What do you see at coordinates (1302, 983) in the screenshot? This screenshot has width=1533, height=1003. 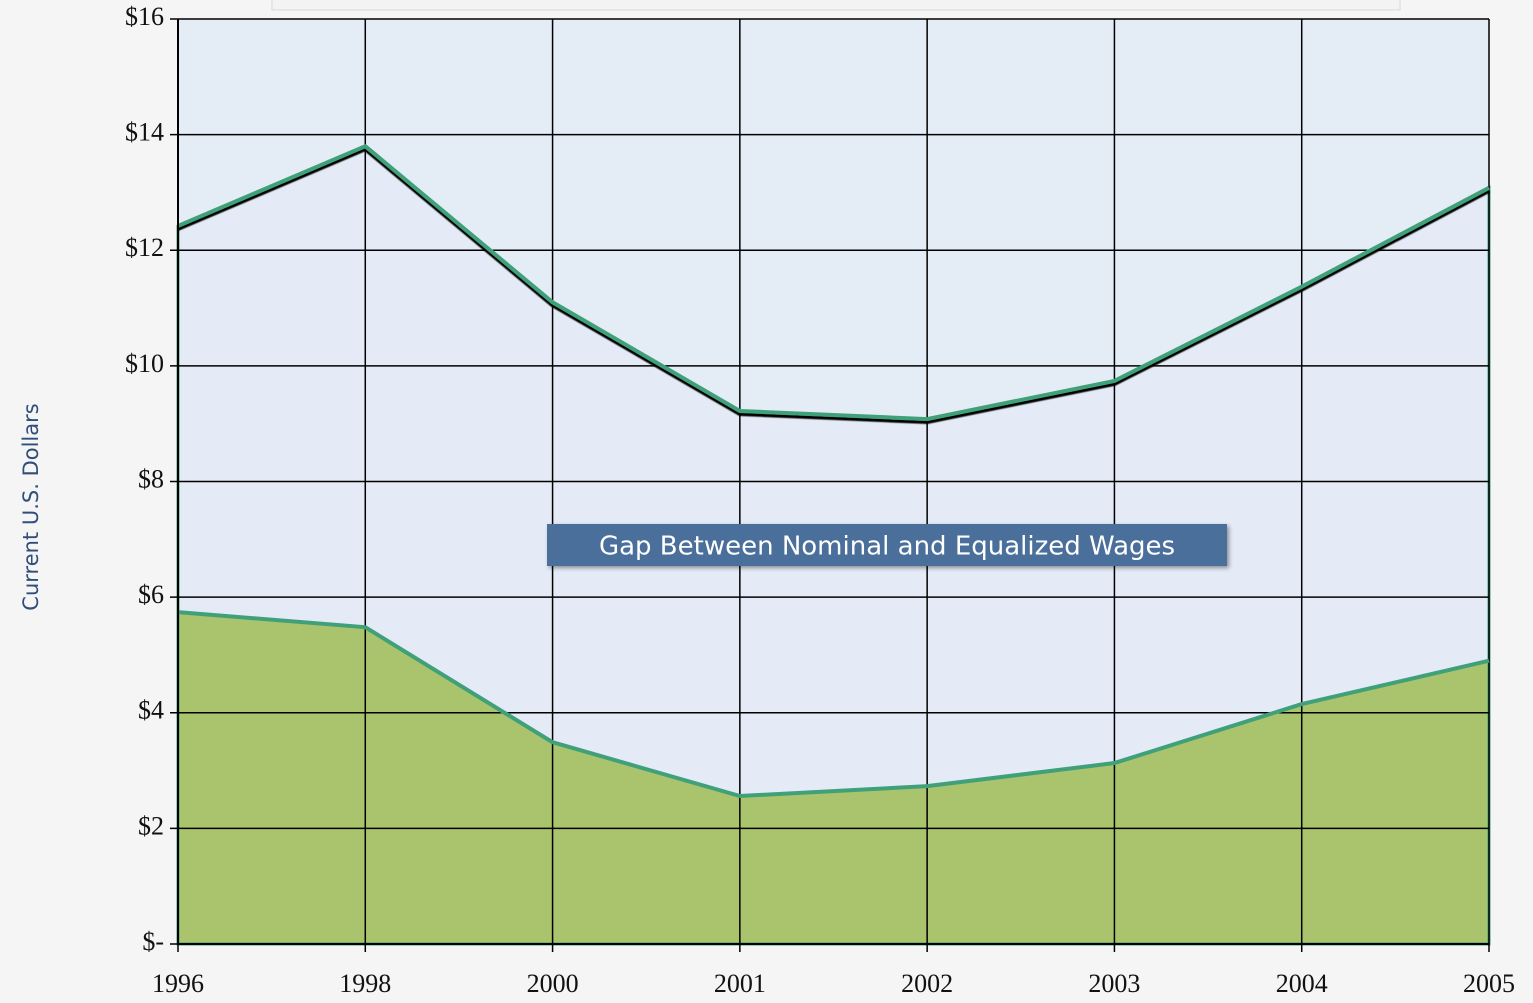 I see `x-tick-label: 2004` at bounding box center [1302, 983].